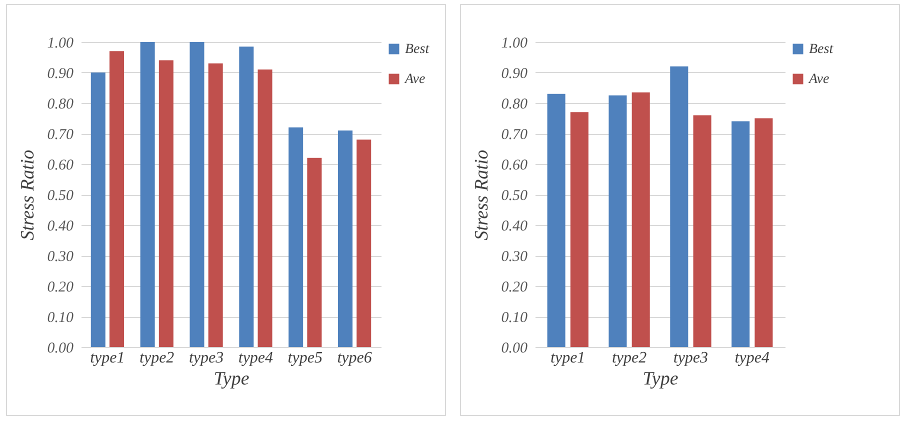  I want to click on x-tick-label: type5, so click(305, 358).